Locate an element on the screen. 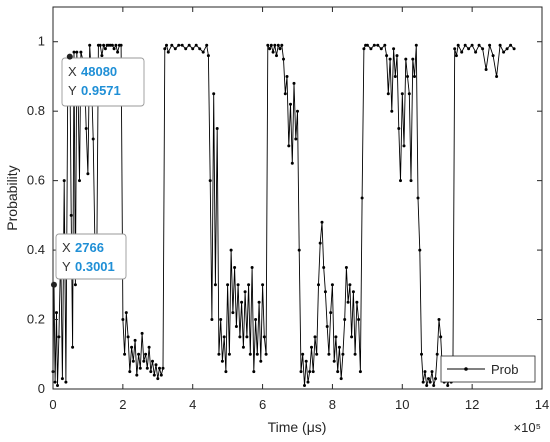  datatips: X 48080 Y 0.9571 X 2766 Y 0.3001 is located at coordinates (97, 170).